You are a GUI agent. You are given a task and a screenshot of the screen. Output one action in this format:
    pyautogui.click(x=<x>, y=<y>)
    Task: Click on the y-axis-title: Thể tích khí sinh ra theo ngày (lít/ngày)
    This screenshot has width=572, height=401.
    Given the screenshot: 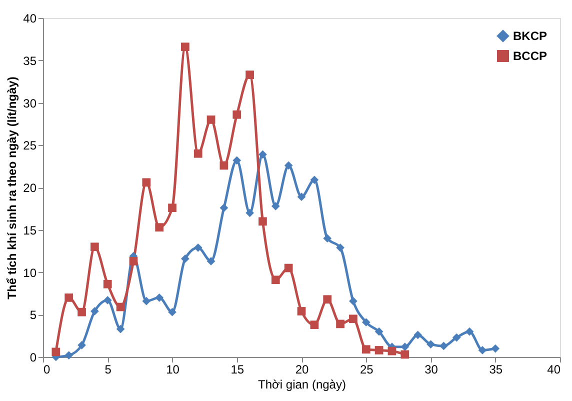 What is the action you would take?
    pyautogui.click(x=12, y=188)
    